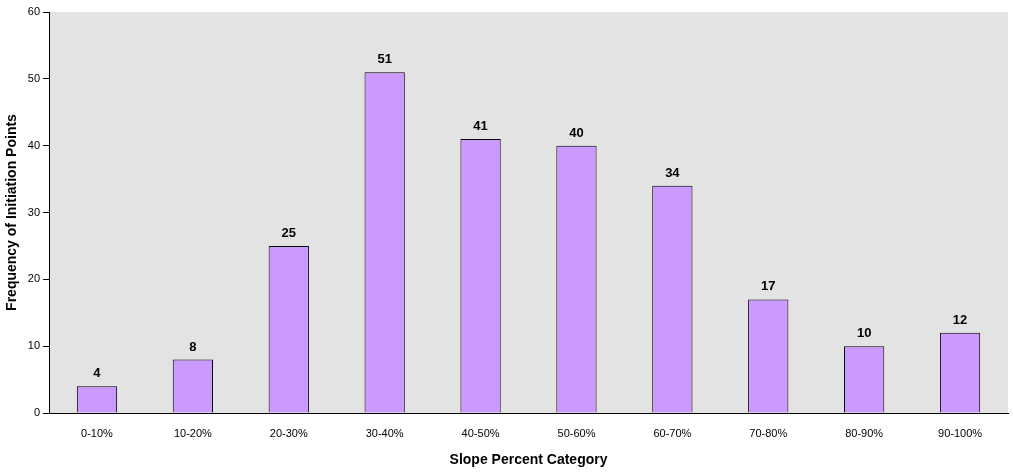 This screenshot has height=473, width=1013. I want to click on x-tick-label: 80-90%, so click(864, 432).